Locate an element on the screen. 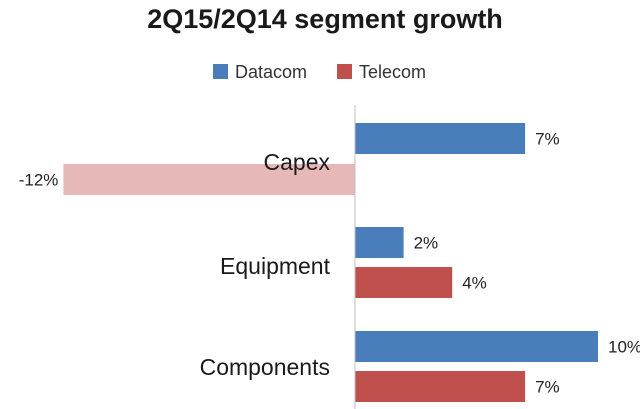 The width and height of the screenshot is (640, 409). bar-telecom-components is located at coordinates (440, 386).